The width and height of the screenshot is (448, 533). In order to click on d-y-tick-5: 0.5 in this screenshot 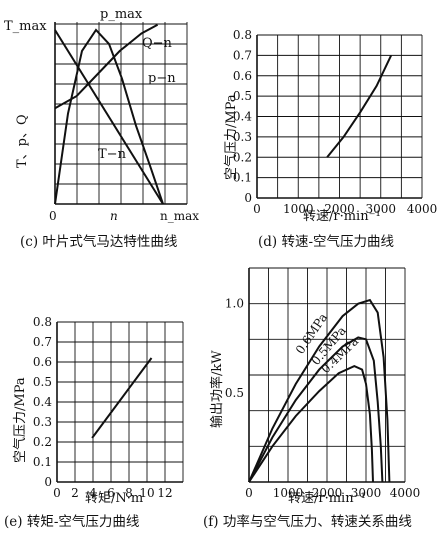, I will do `click(242, 96)`.